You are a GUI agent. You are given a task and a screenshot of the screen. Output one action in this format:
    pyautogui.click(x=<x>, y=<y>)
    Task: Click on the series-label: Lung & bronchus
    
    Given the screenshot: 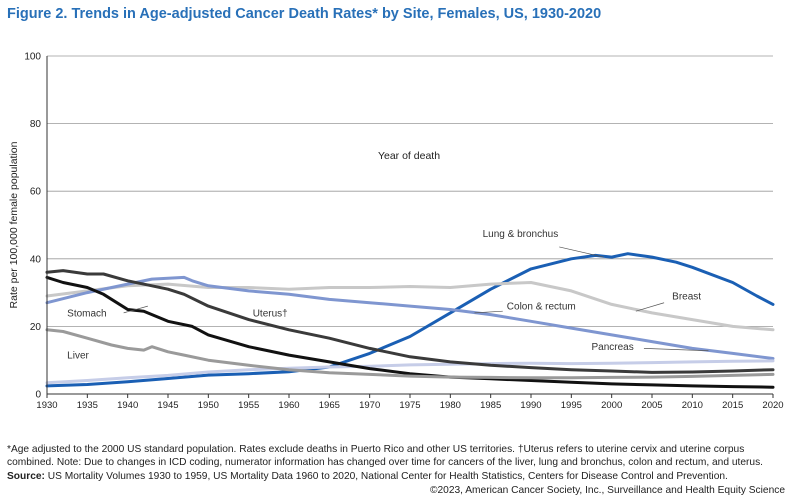 What is the action you would take?
    pyautogui.click(x=521, y=234)
    